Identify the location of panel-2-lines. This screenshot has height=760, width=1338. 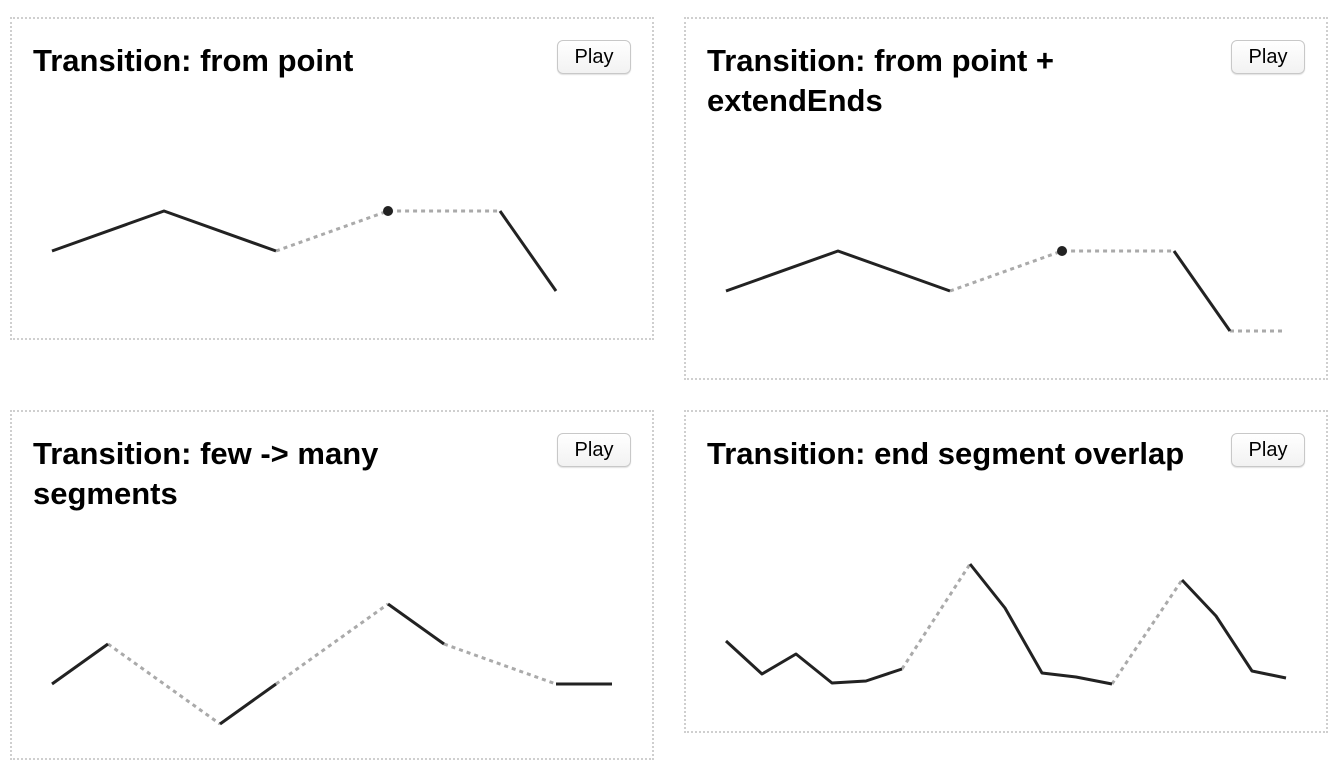
(331, 664).